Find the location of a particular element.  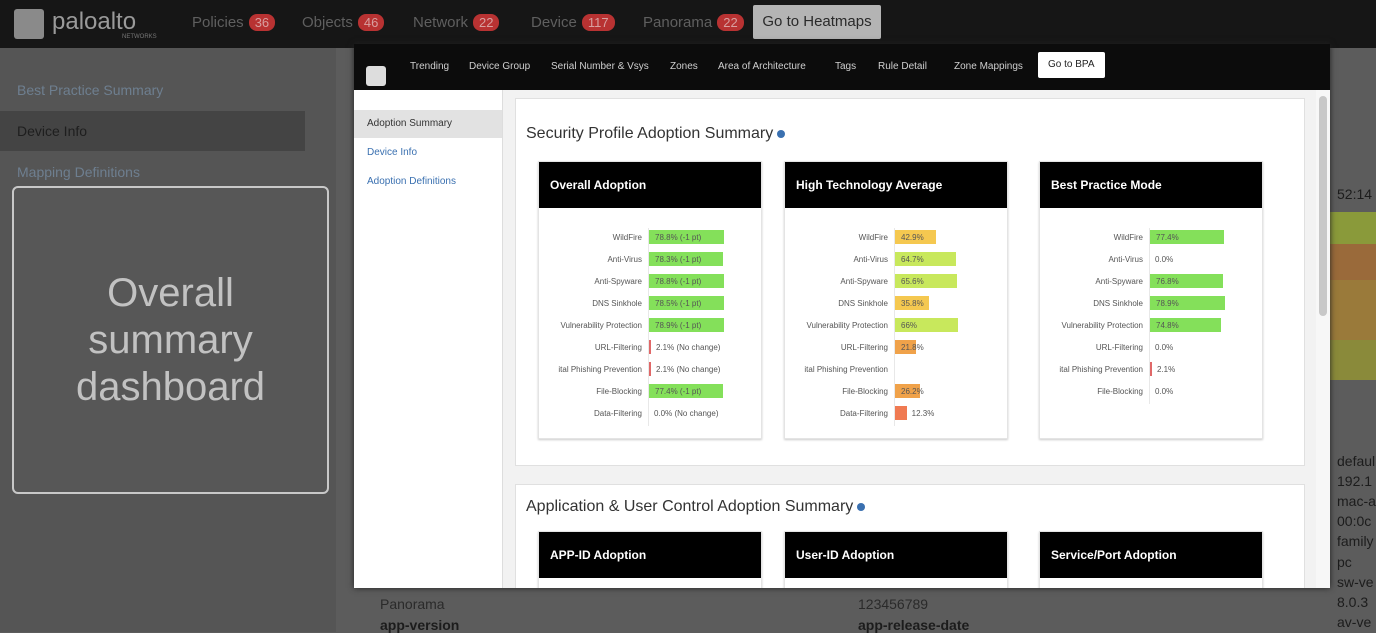

value-label: 78.9% (-1 pt) is located at coordinates (678, 325).